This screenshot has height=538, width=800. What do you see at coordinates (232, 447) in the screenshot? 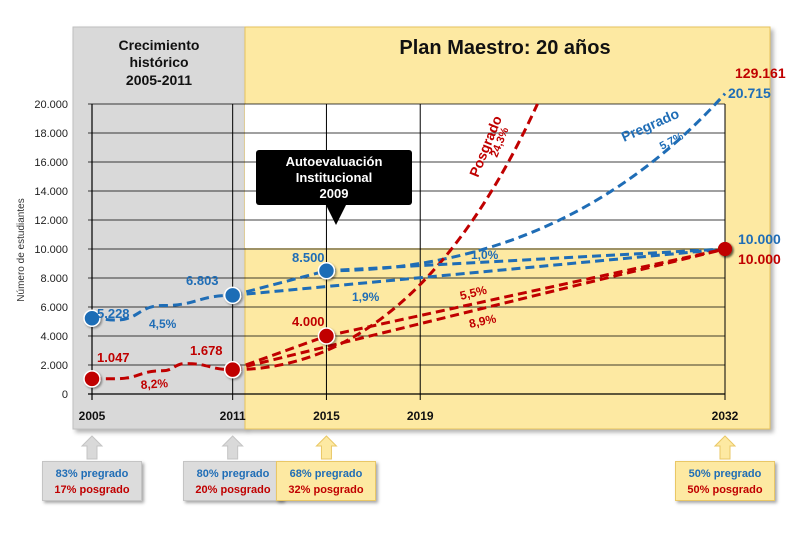
I see `badge-arrow-2011` at bounding box center [232, 447].